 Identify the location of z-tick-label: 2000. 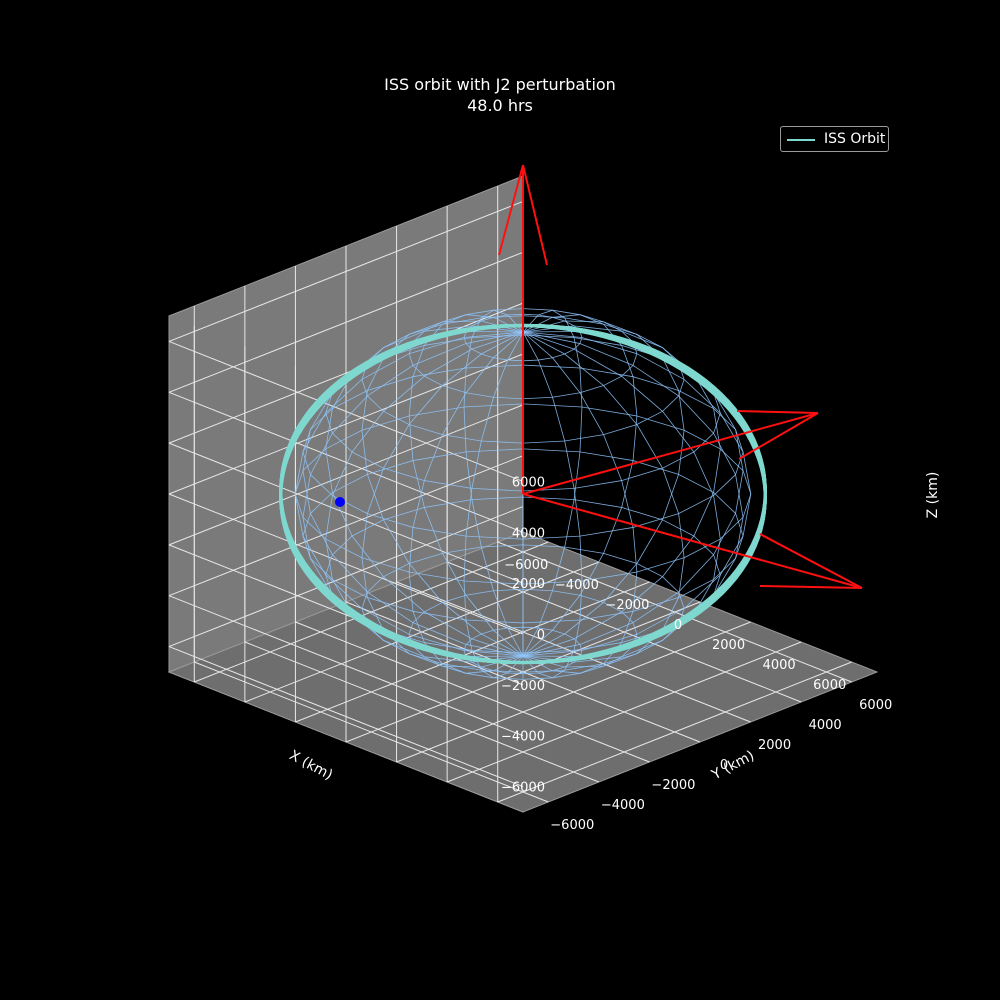
(528, 584).